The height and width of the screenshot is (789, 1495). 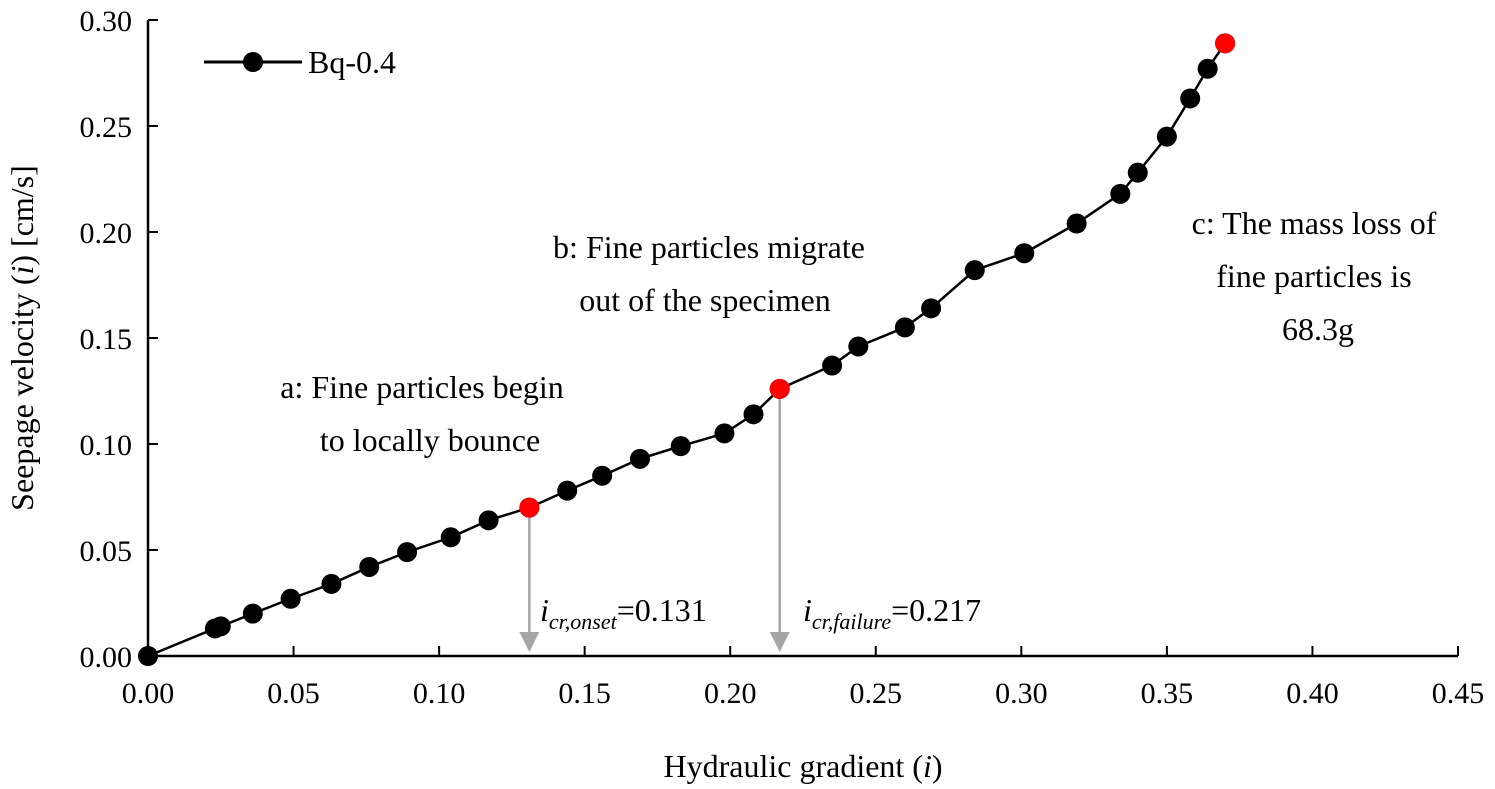 What do you see at coordinates (106, 127) in the screenshot?
I see `y-tick-label: 0.25` at bounding box center [106, 127].